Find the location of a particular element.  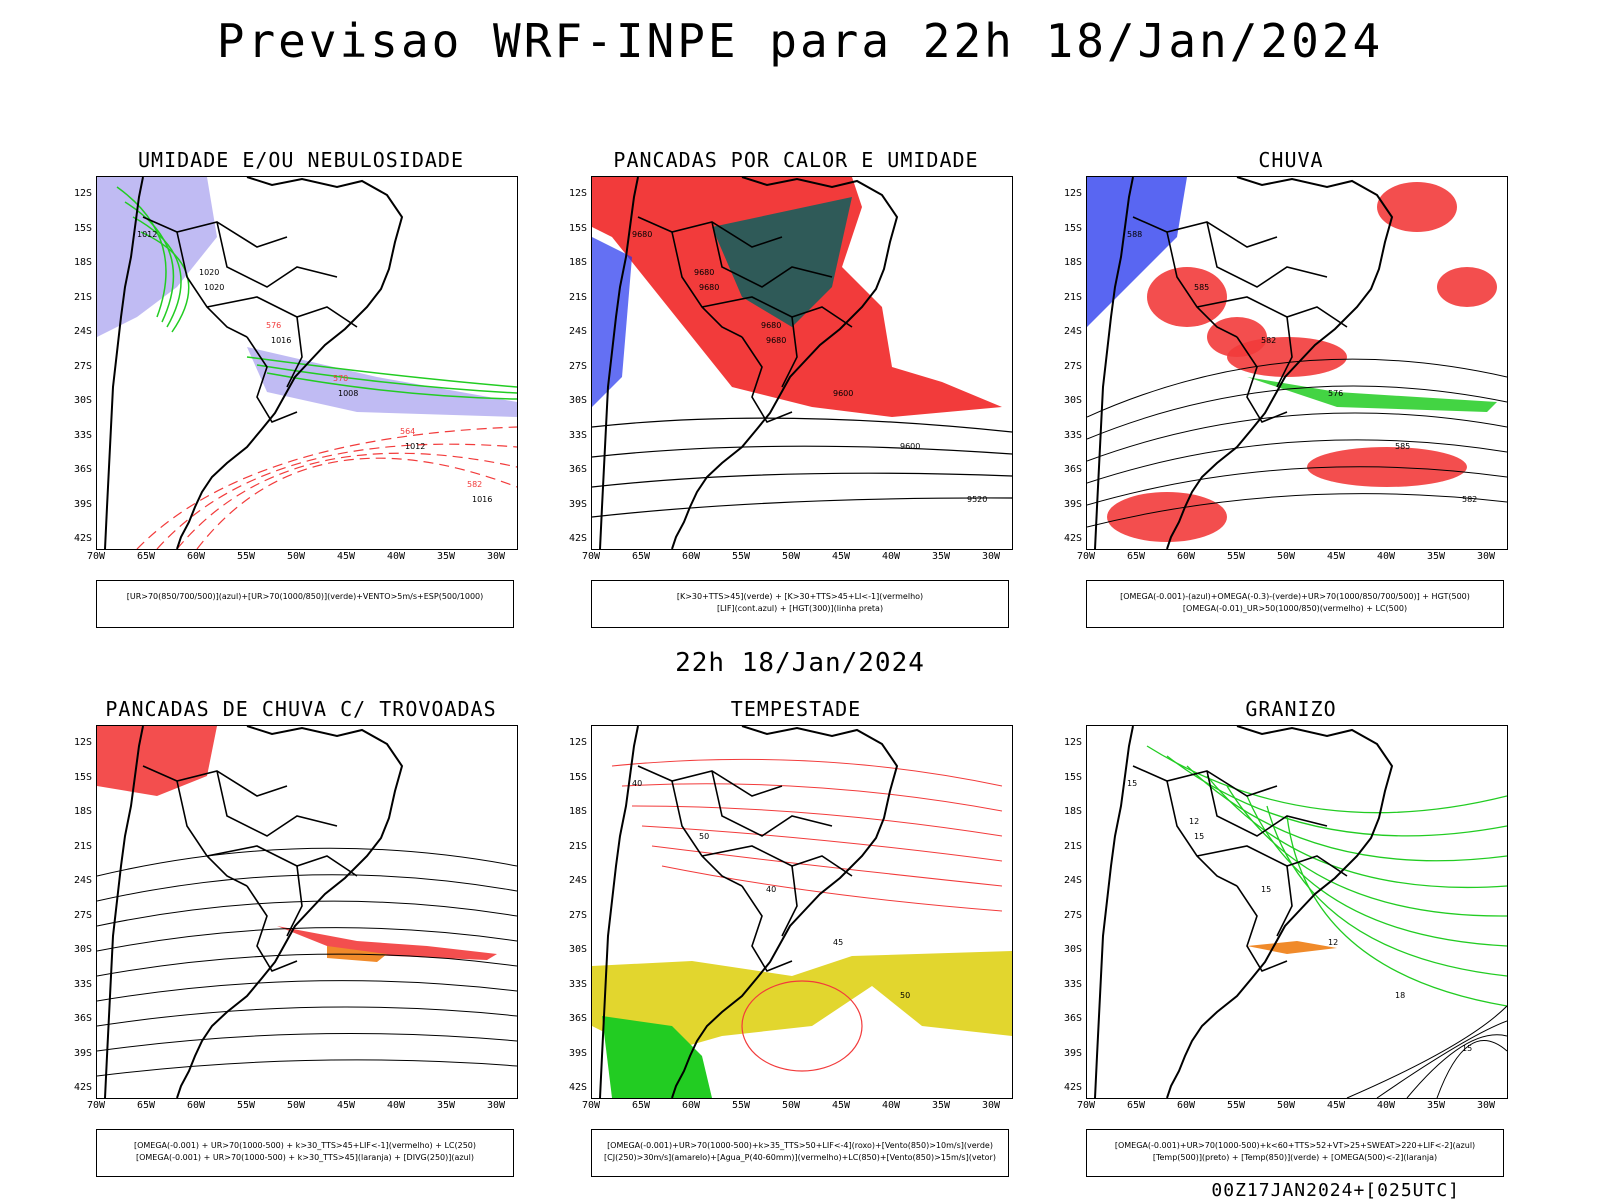

contour-label: 45 is located at coordinates (838, 942).